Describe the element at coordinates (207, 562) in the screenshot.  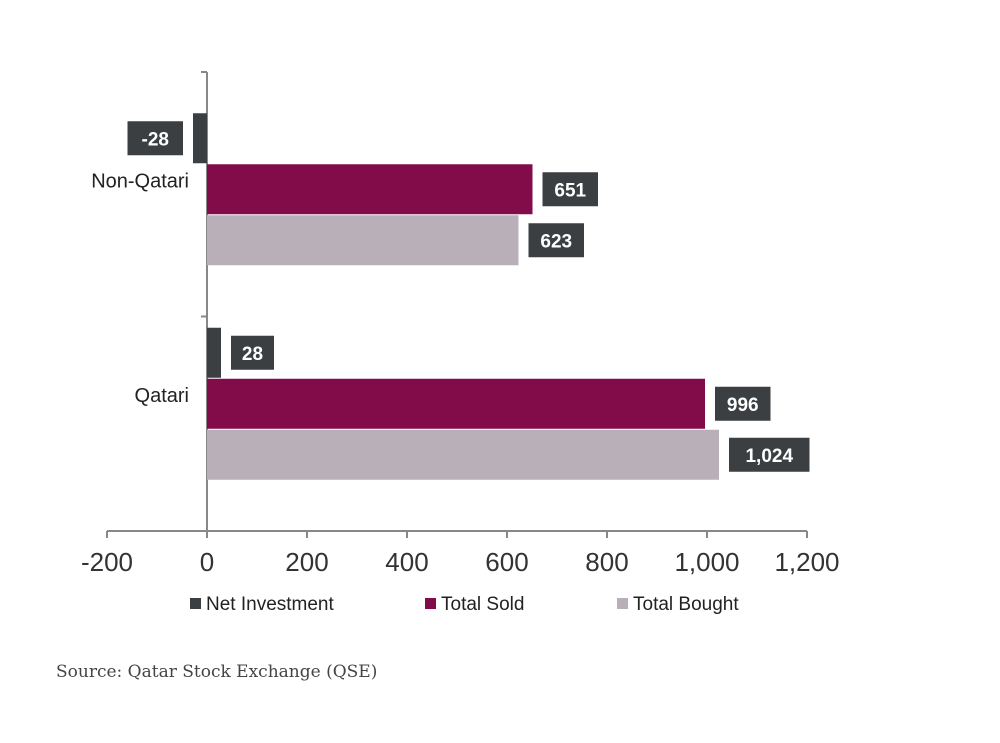
I see `x-tick-label: 0` at that location.